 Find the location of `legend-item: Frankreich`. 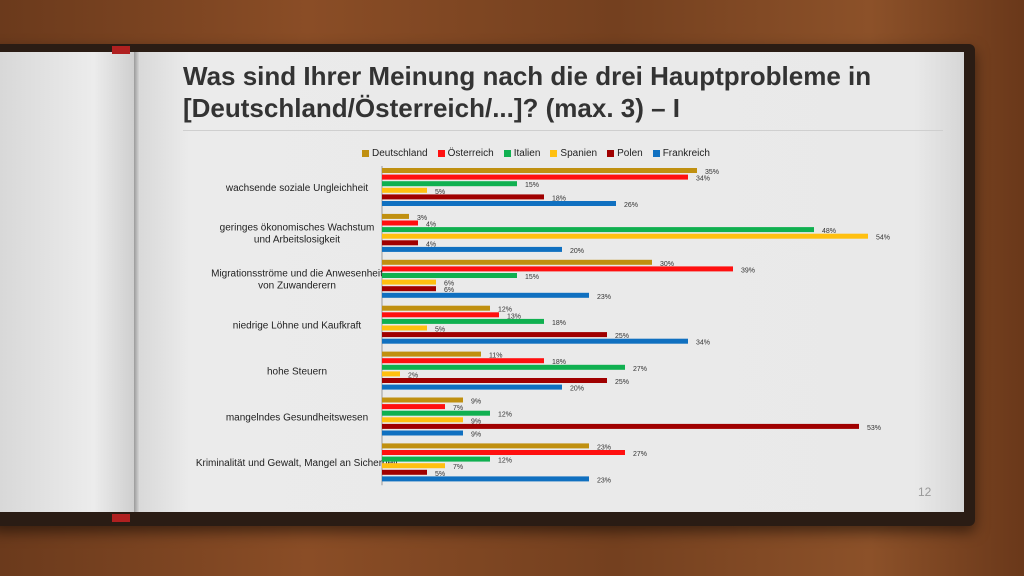

legend-item: Frankreich is located at coordinates (681, 153).